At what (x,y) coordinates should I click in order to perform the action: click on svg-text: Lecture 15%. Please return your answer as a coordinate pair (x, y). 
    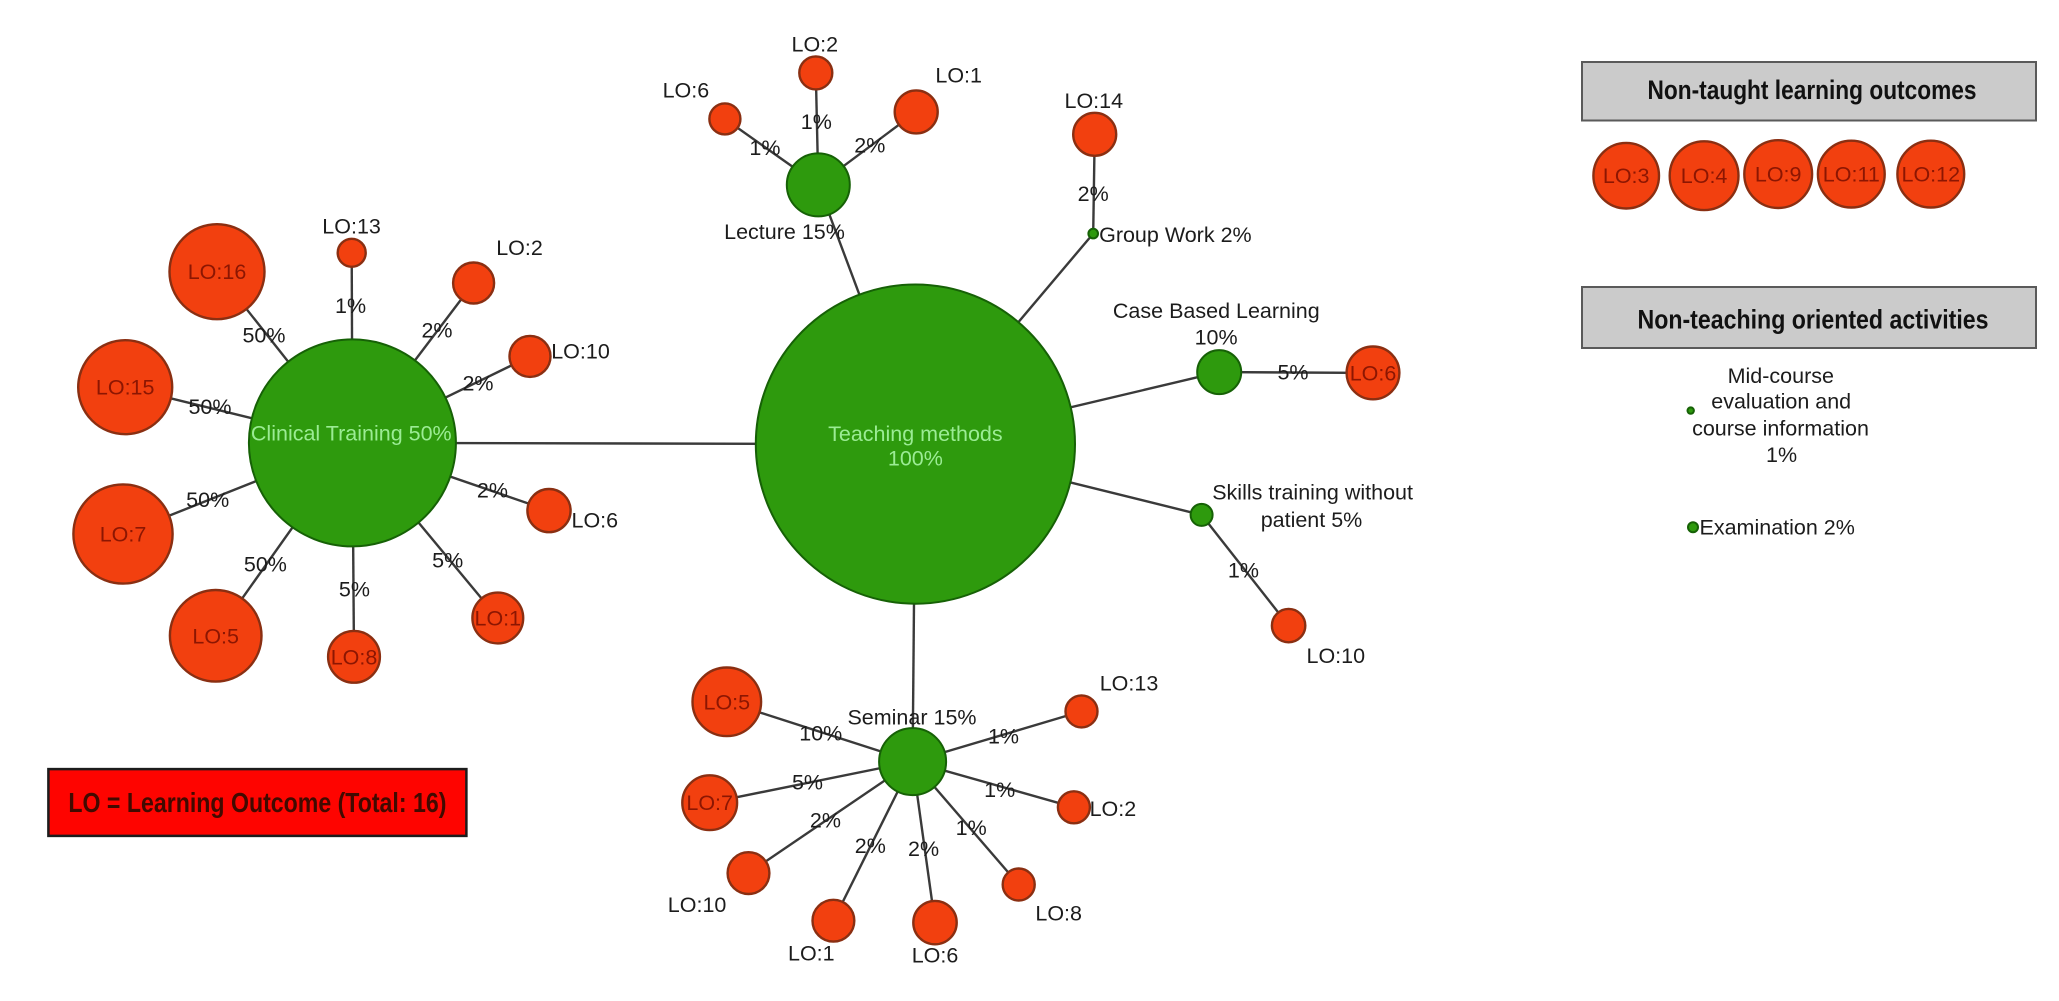
    Looking at the image, I should click on (784, 232).